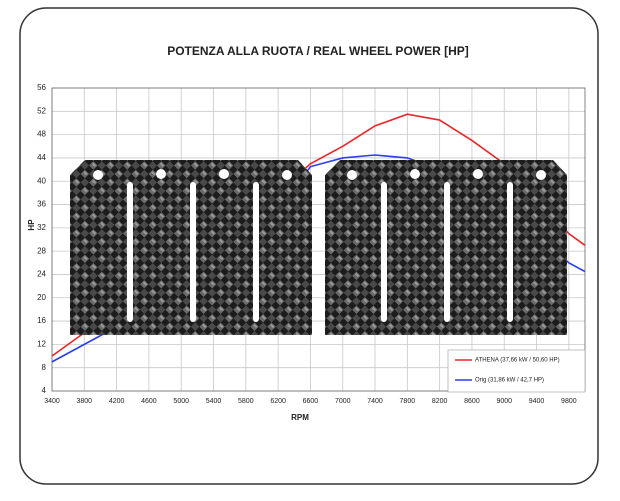 The width and height of the screenshot is (620, 501). What do you see at coordinates (408, 401) in the screenshot?
I see `x-tick-label: 7800` at bounding box center [408, 401].